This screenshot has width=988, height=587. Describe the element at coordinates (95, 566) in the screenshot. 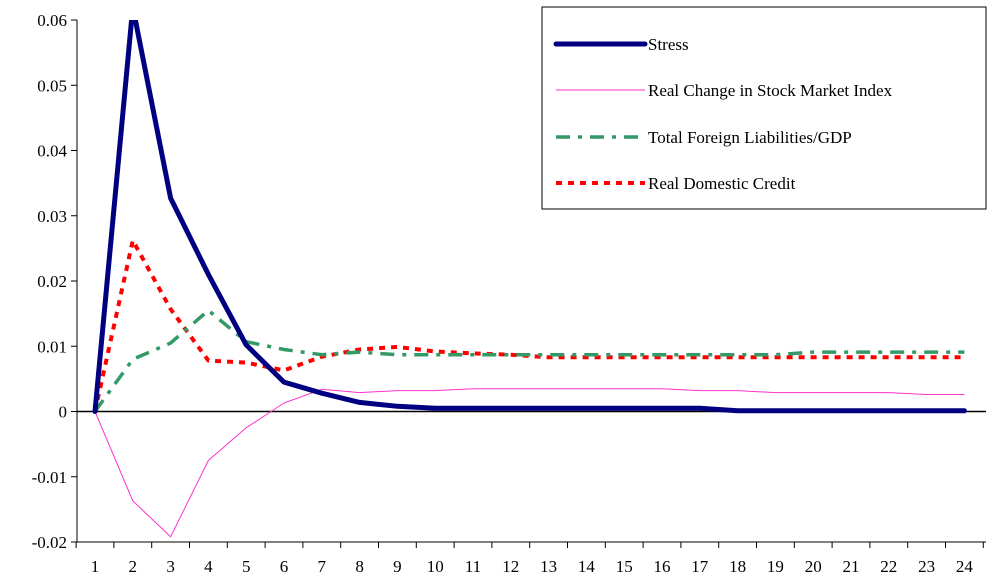

I see `x-tick-label: 1` at that location.